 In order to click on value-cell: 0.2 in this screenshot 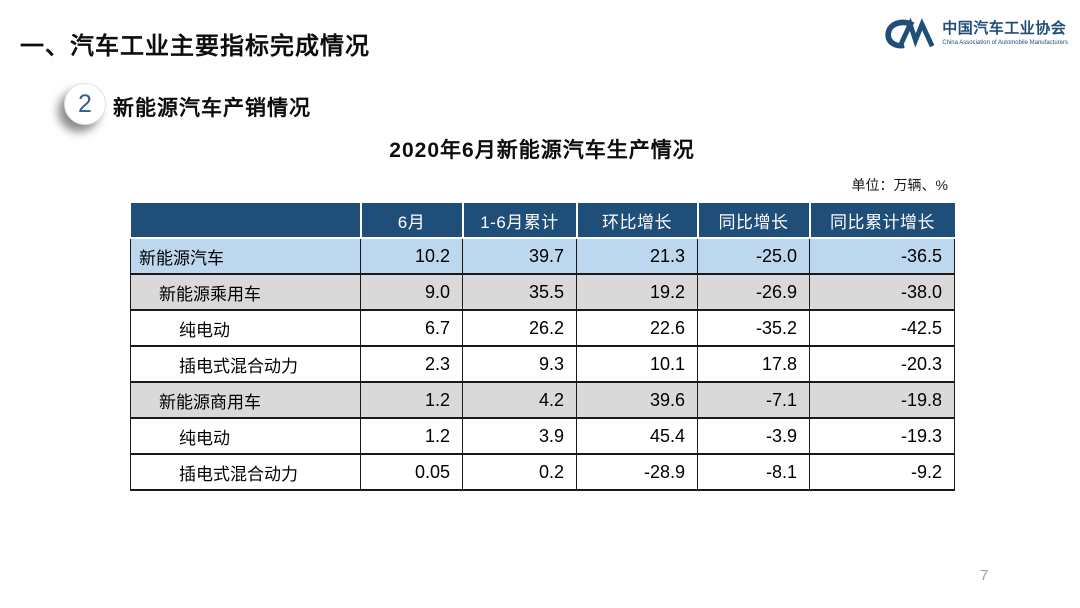, I will do `click(519, 472)`.